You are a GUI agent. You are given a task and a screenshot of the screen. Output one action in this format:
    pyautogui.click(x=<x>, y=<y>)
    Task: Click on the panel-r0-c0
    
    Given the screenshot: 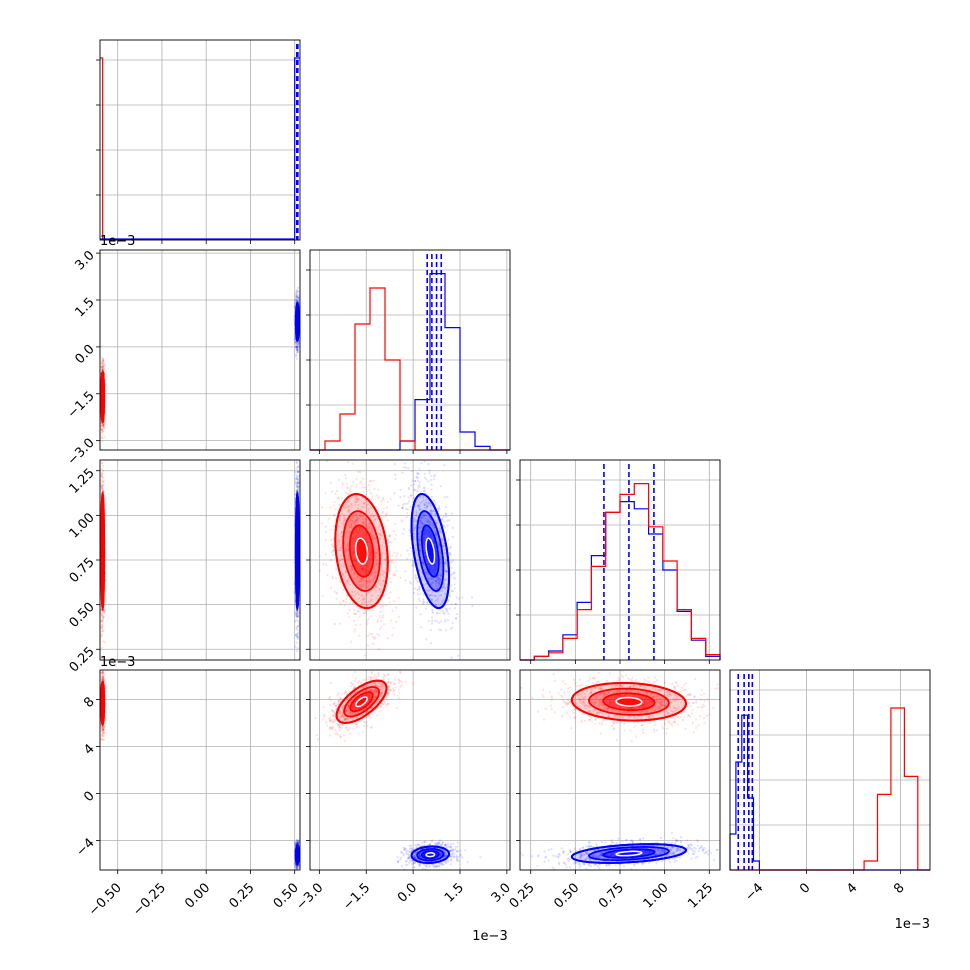 What is the action you would take?
    pyautogui.click(x=198, y=140)
    